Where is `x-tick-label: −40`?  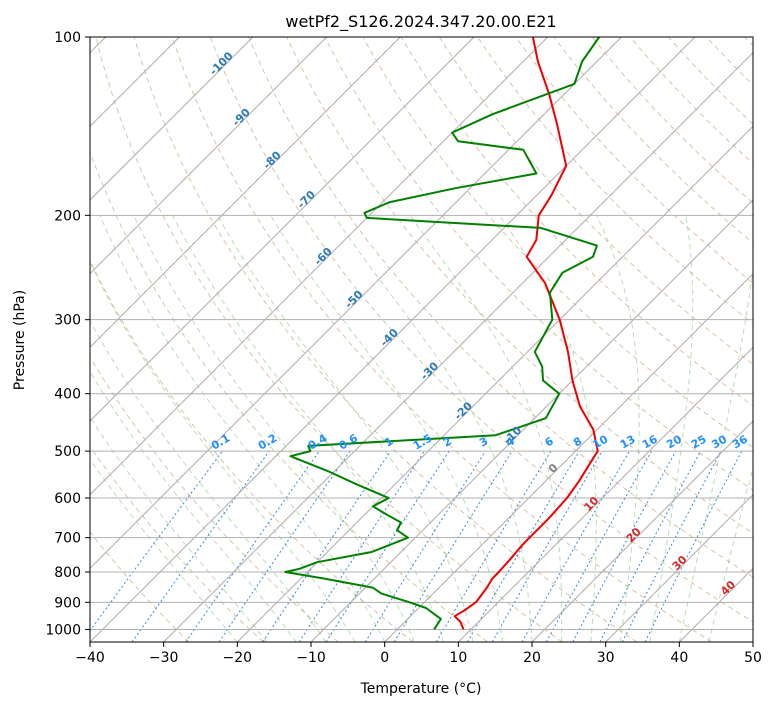 x-tick-label: −40 is located at coordinates (90, 658).